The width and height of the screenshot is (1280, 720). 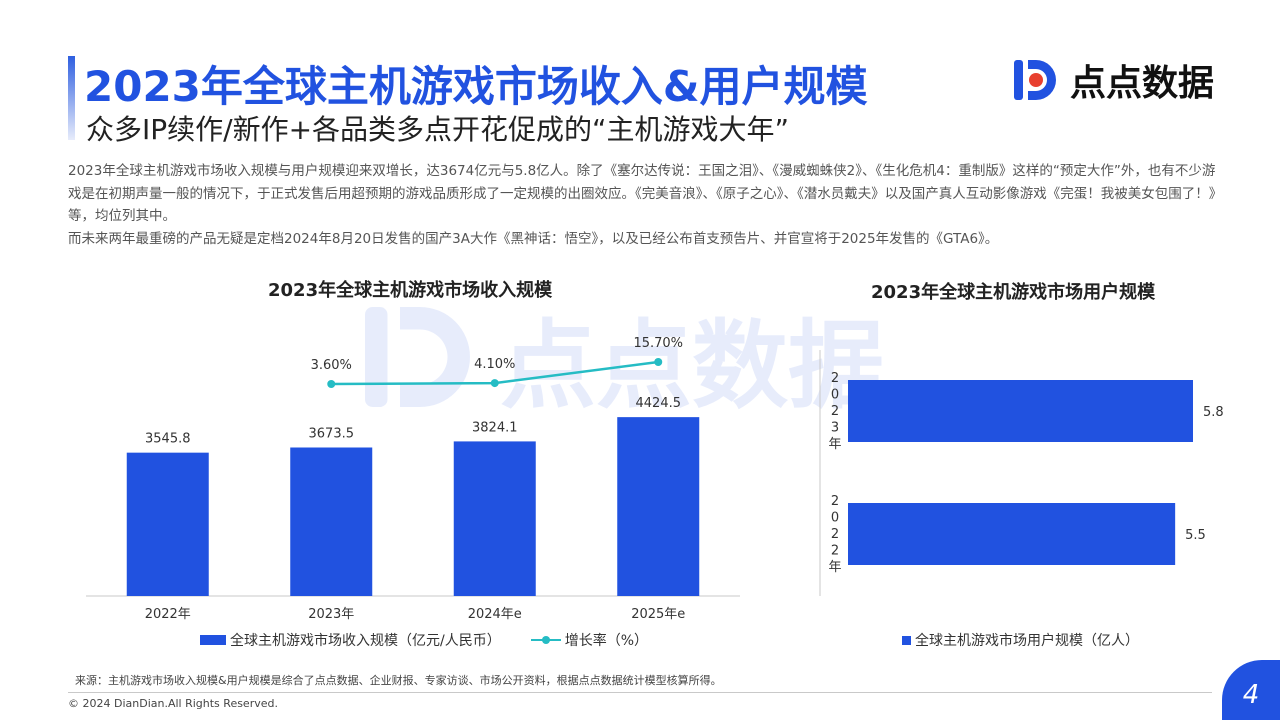 I want to click on users-bar-label-0: 5.8, so click(x=1213, y=412).